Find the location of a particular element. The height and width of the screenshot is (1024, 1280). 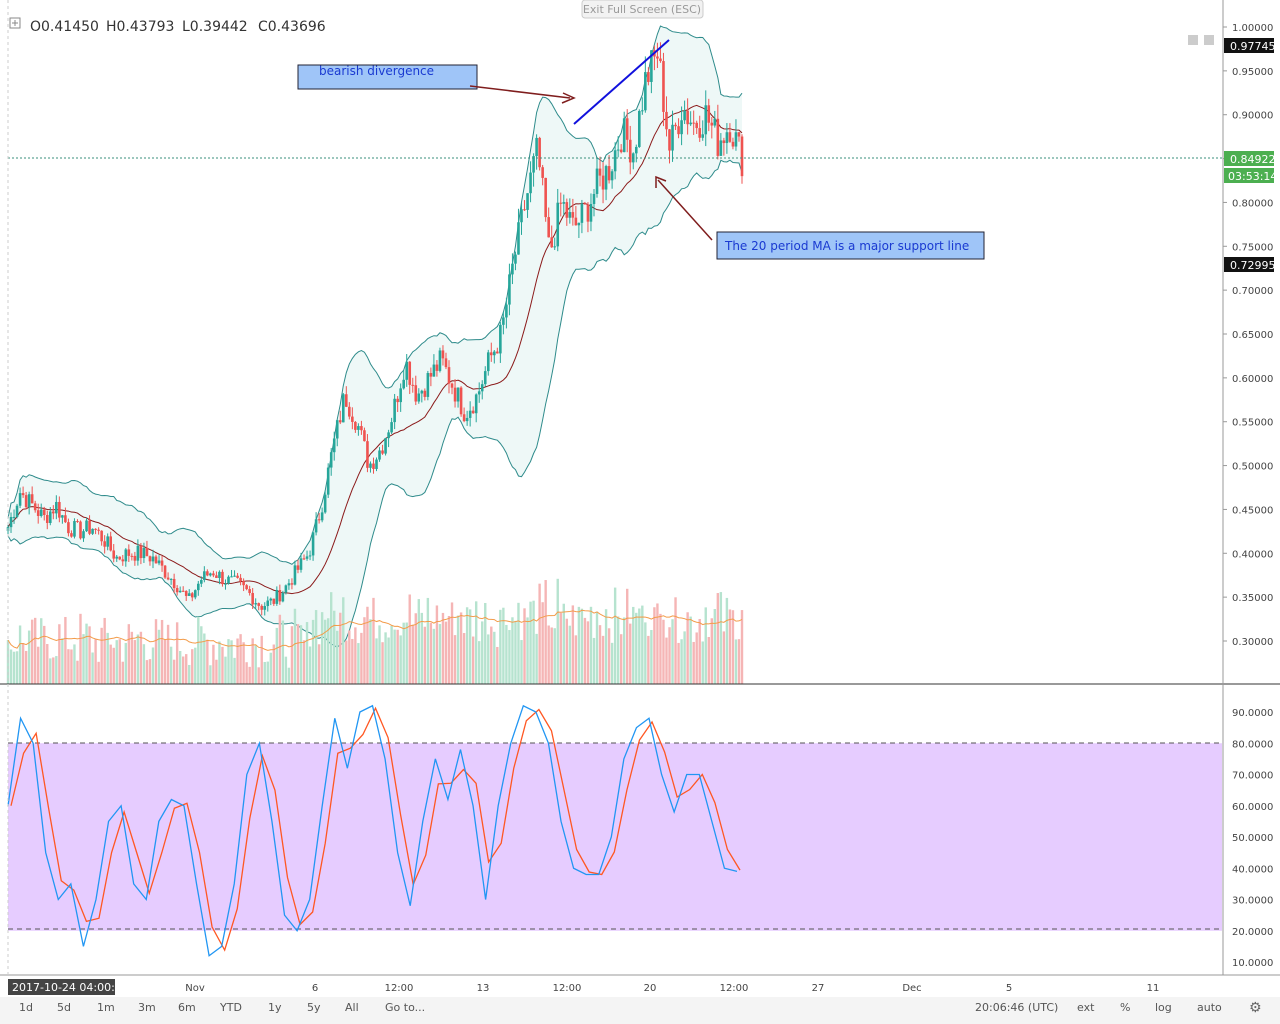

range-button-3m: 3m is located at coordinates (147, 1007).